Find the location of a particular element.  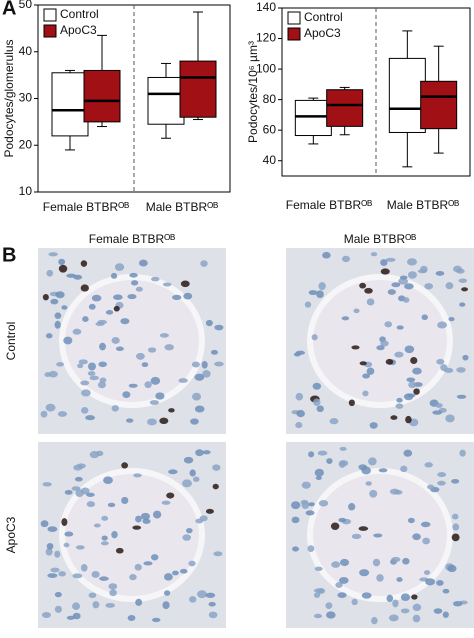

legend-swatch is located at coordinates (294, 18).